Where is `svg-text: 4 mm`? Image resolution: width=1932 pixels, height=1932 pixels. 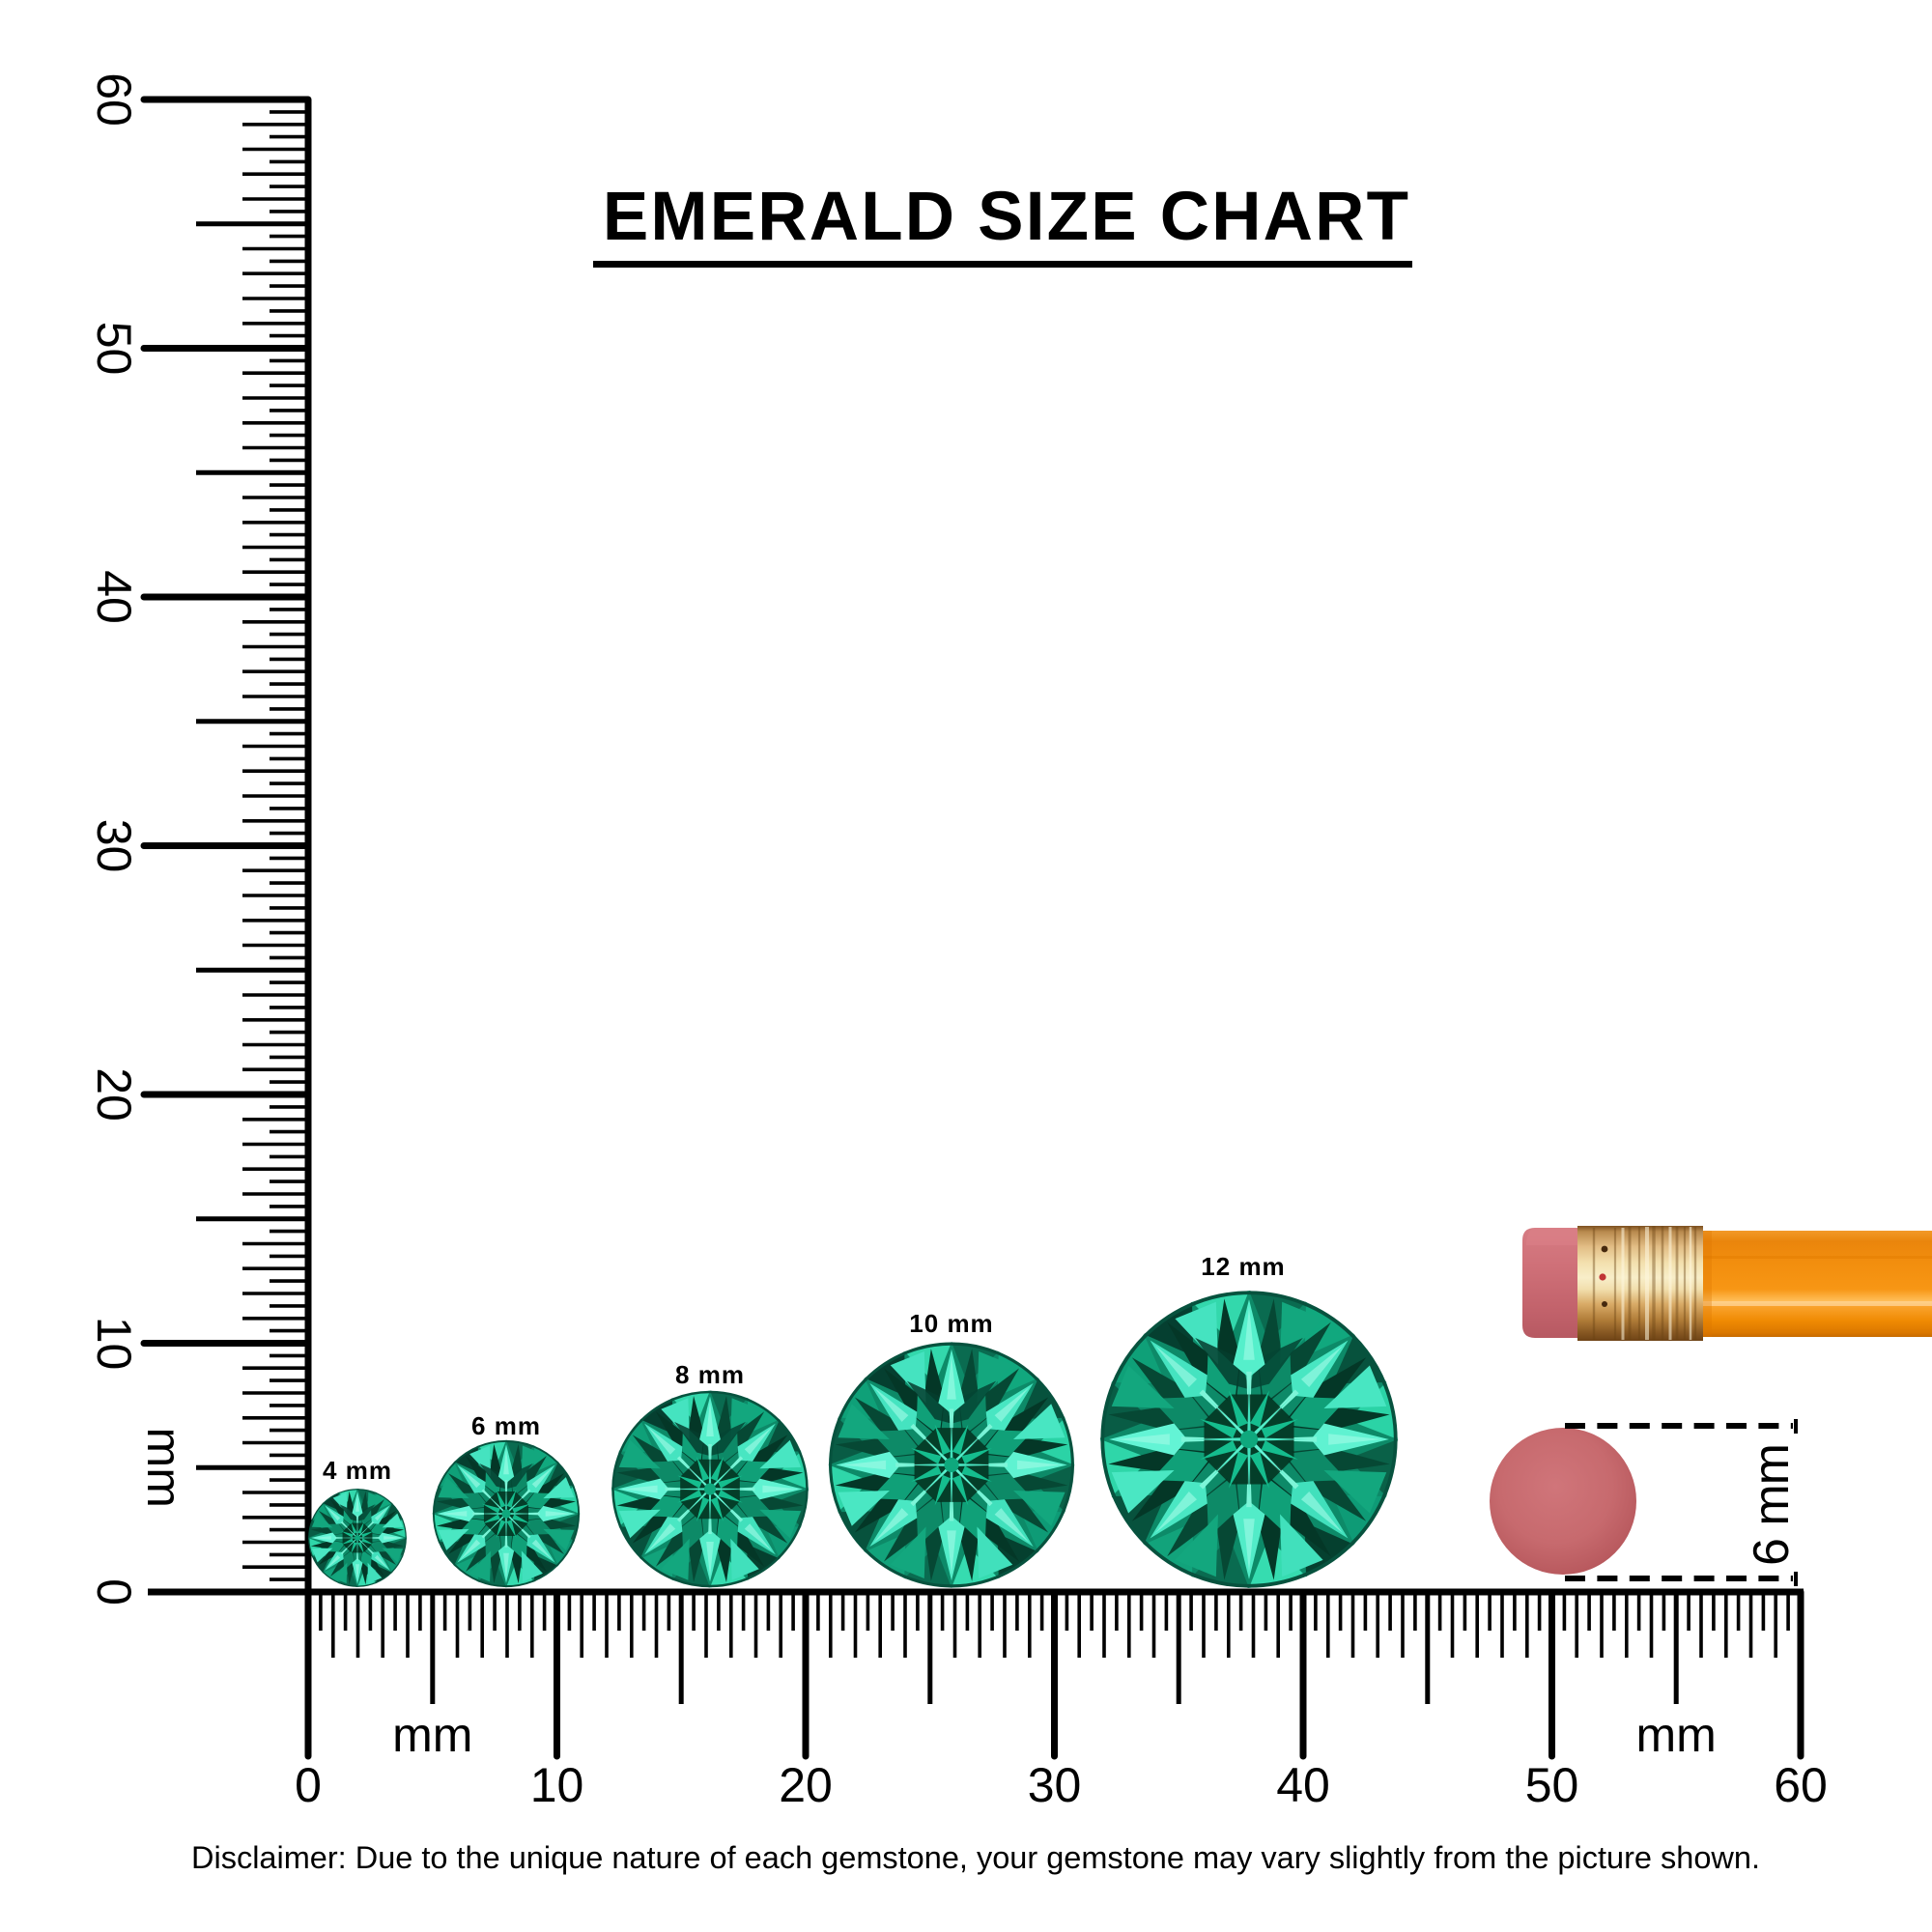 svg-text: 4 mm is located at coordinates (357, 1470).